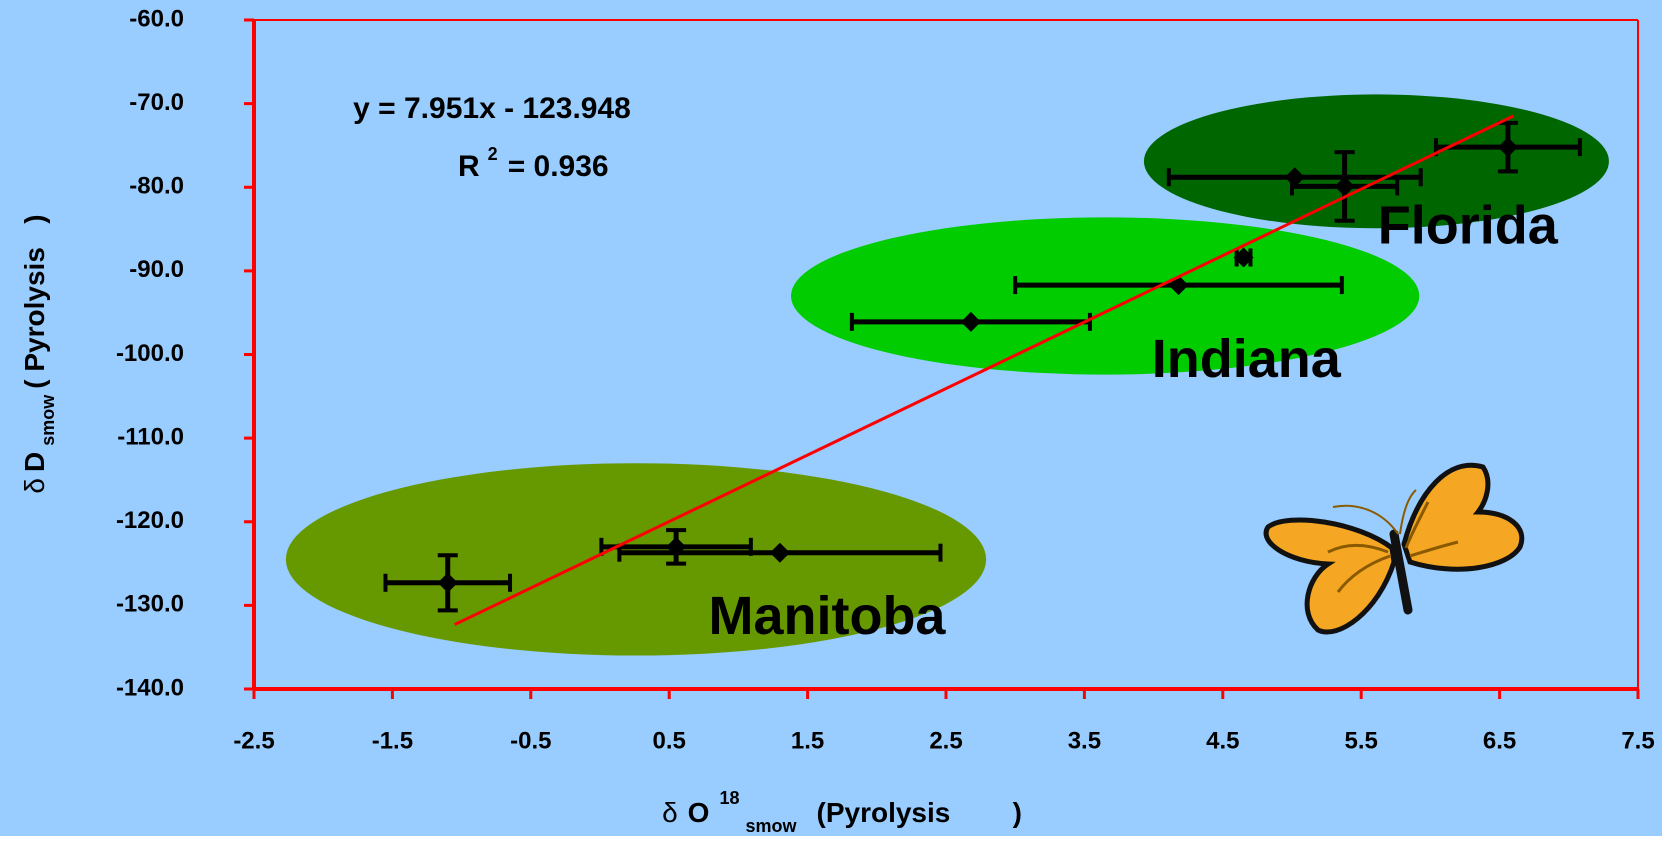 The image size is (1662, 841). What do you see at coordinates (150, 353) in the screenshot?
I see `y-tick-label: -100.0` at bounding box center [150, 353].